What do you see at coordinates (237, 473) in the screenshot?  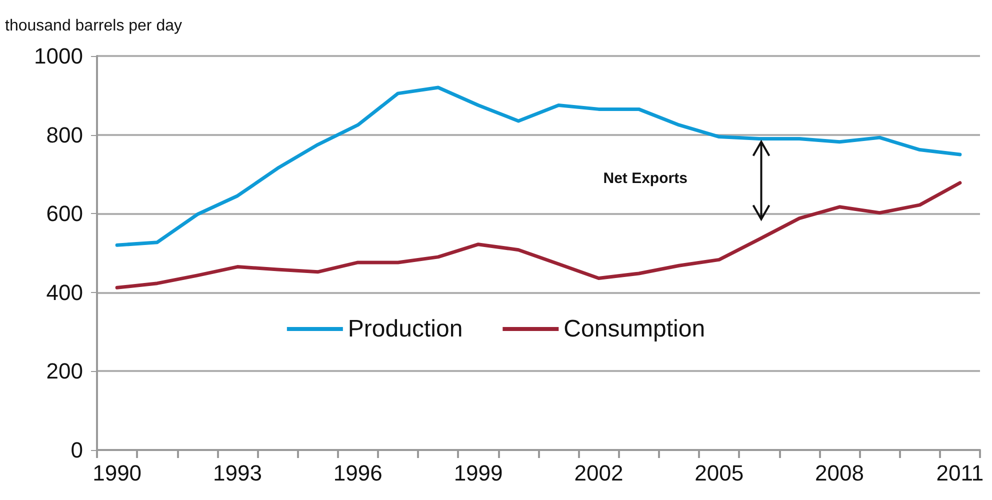 I see `x-tick-label: 1993` at bounding box center [237, 473].